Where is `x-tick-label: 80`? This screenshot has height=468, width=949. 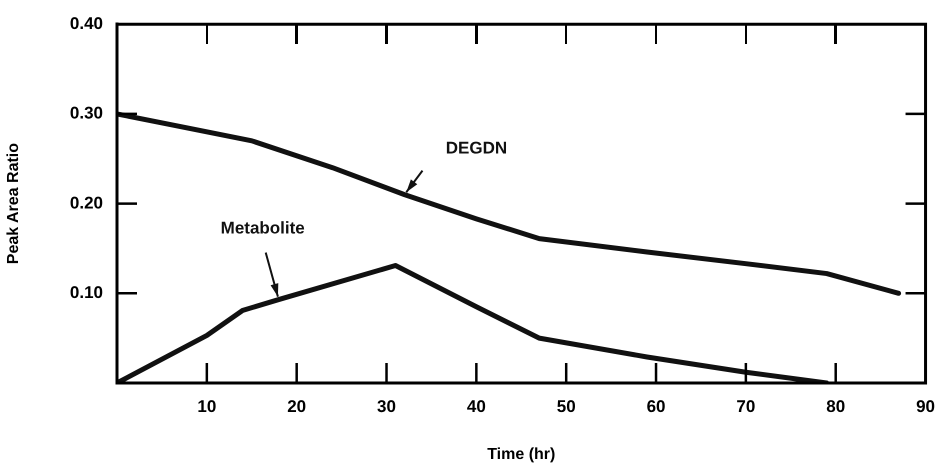 x-tick-label: 80 is located at coordinates (836, 406).